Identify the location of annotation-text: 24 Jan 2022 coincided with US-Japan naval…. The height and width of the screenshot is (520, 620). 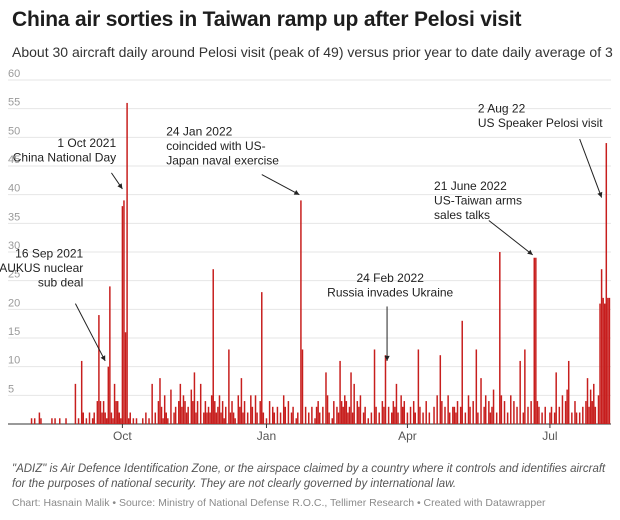
(222, 146).